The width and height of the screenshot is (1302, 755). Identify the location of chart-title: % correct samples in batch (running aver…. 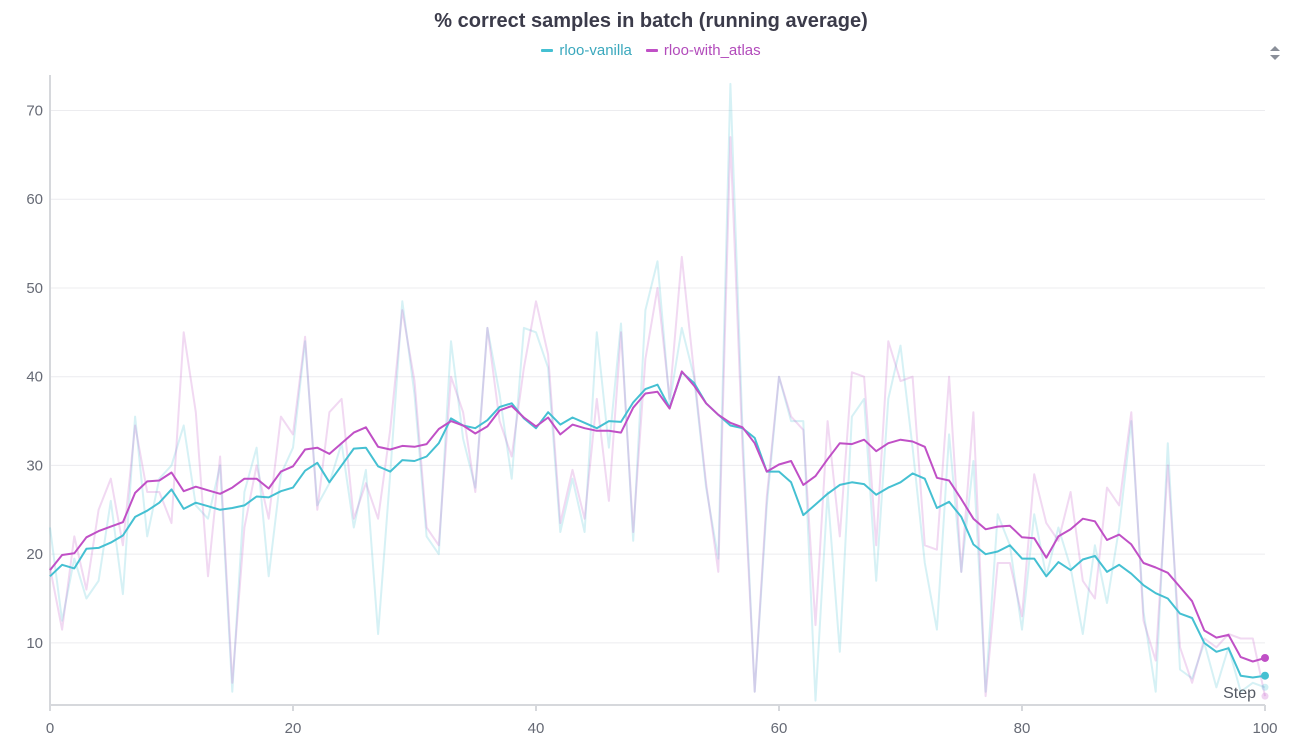
(651, 21).